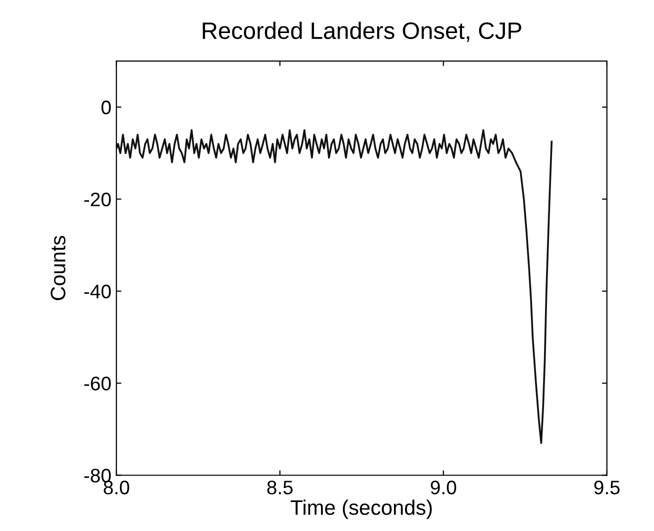 The height and width of the screenshot is (531, 654). What do you see at coordinates (97, 475) in the screenshot?
I see `y-tick-label: -80` at bounding box center [97, 475].